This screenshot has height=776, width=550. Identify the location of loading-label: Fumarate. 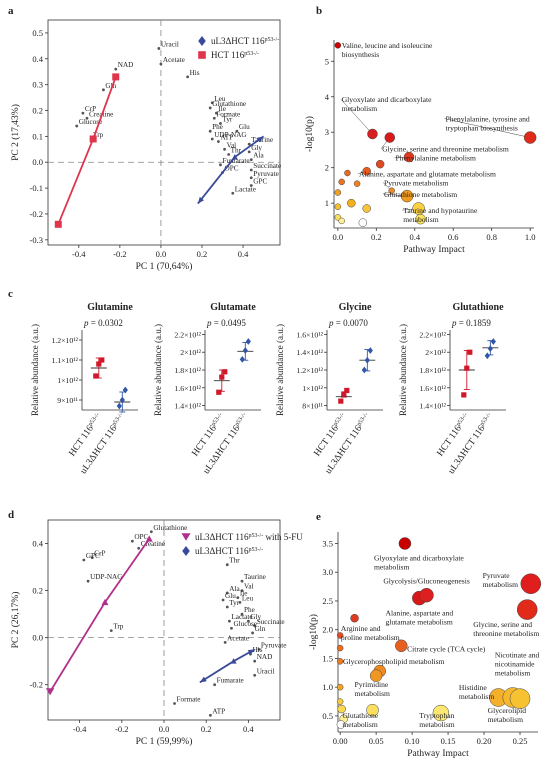
(235, 161).